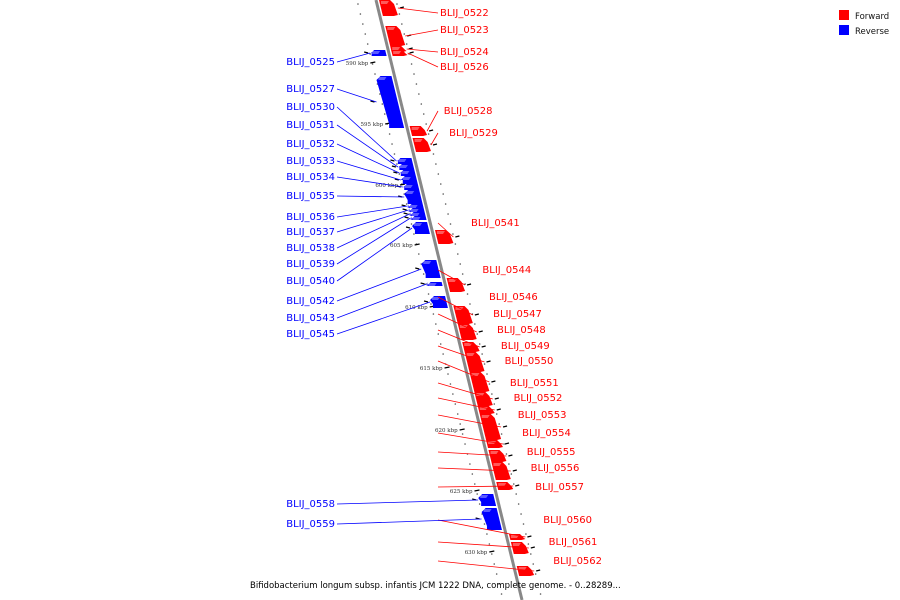 Image resolution: width=900 pixels, height=600 pixels. Describe the element at coordinates (473, 133) in the screenshot. I see `gene-label: BLIJ_0529` at that location.